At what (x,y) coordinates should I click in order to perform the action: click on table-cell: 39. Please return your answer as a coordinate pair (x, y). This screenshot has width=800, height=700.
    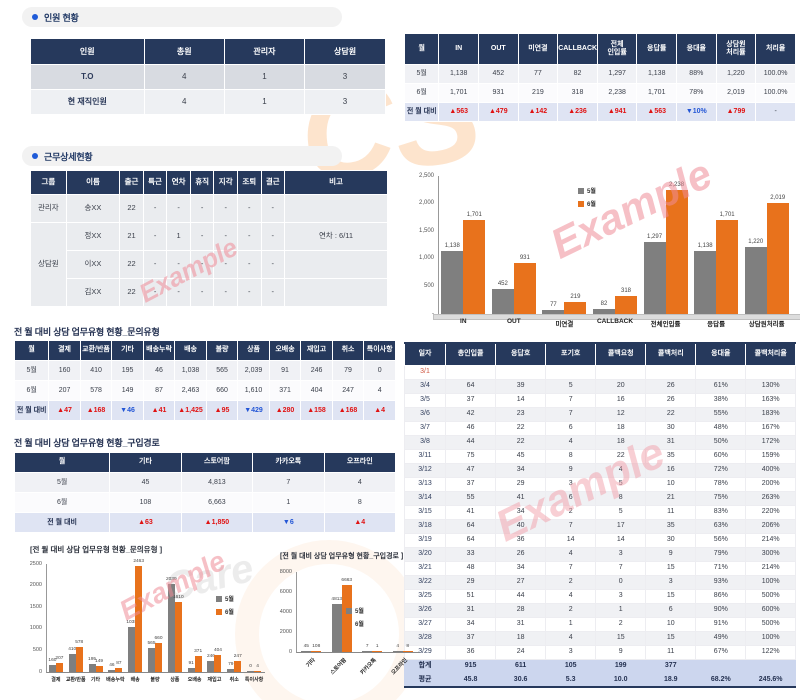
    Looking at the image, I should click on (521, 386).